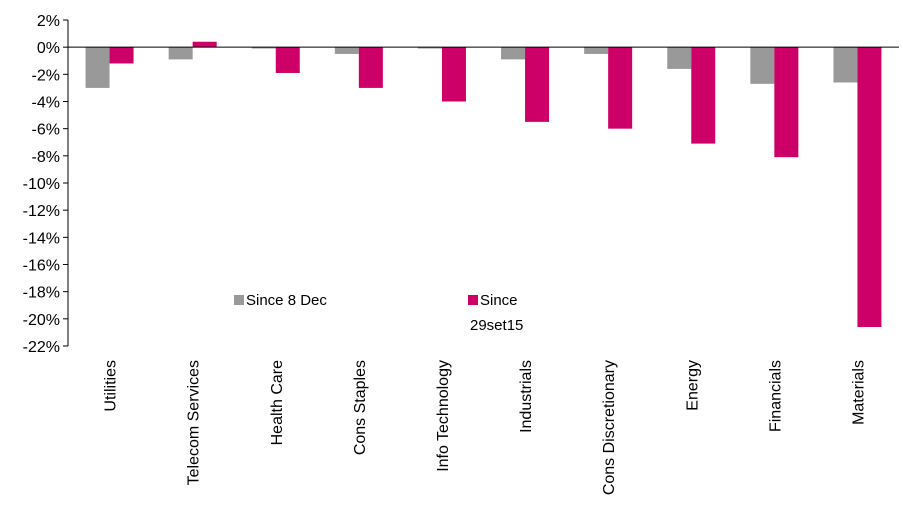 The height and width of the screenshot is (521, 903). Describe the element at coordinates (378, 313) in the screenshot. I see `legend: Since 8 Dec Since 29set15` at that location.